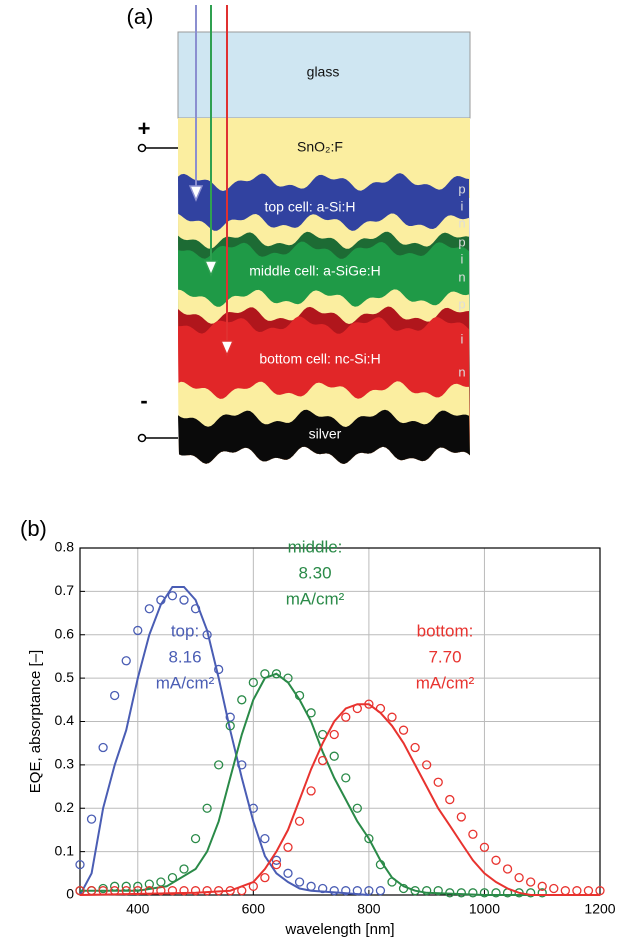 The image size is (638, 942). I want to click on x-tick-label: 1000, so click(484, 909).